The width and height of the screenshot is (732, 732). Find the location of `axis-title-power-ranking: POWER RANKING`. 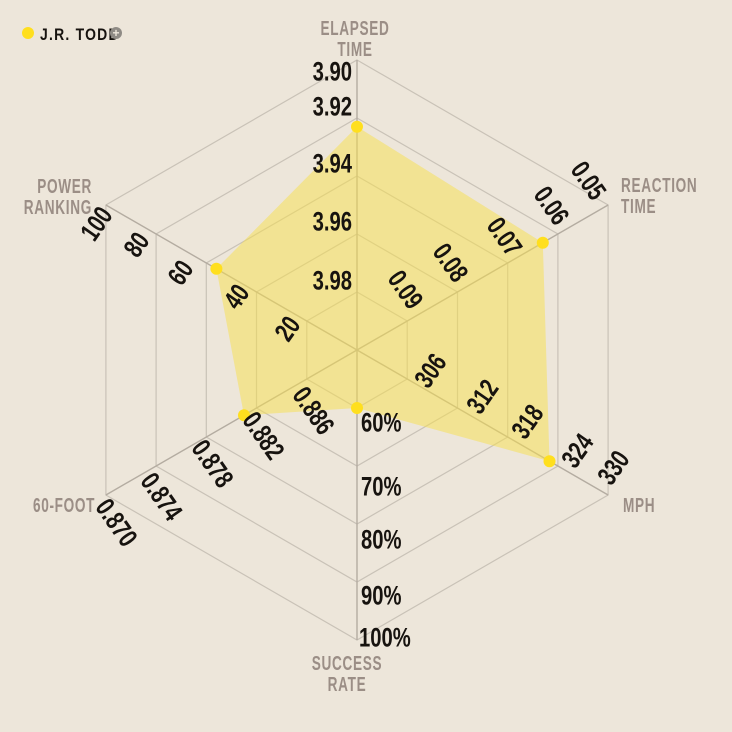

axis-title-power-ranking: POWER RANKING is located at coordinates (58, 196).